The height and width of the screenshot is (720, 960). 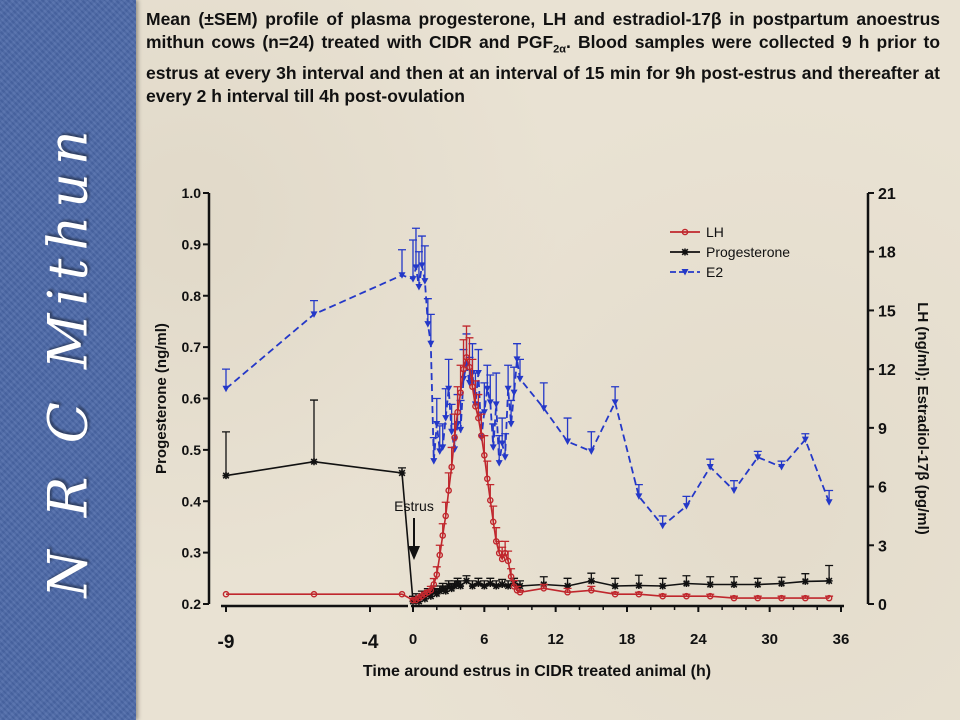 I want to click on legend-marker-progesterone, so click(x=685, y=252).